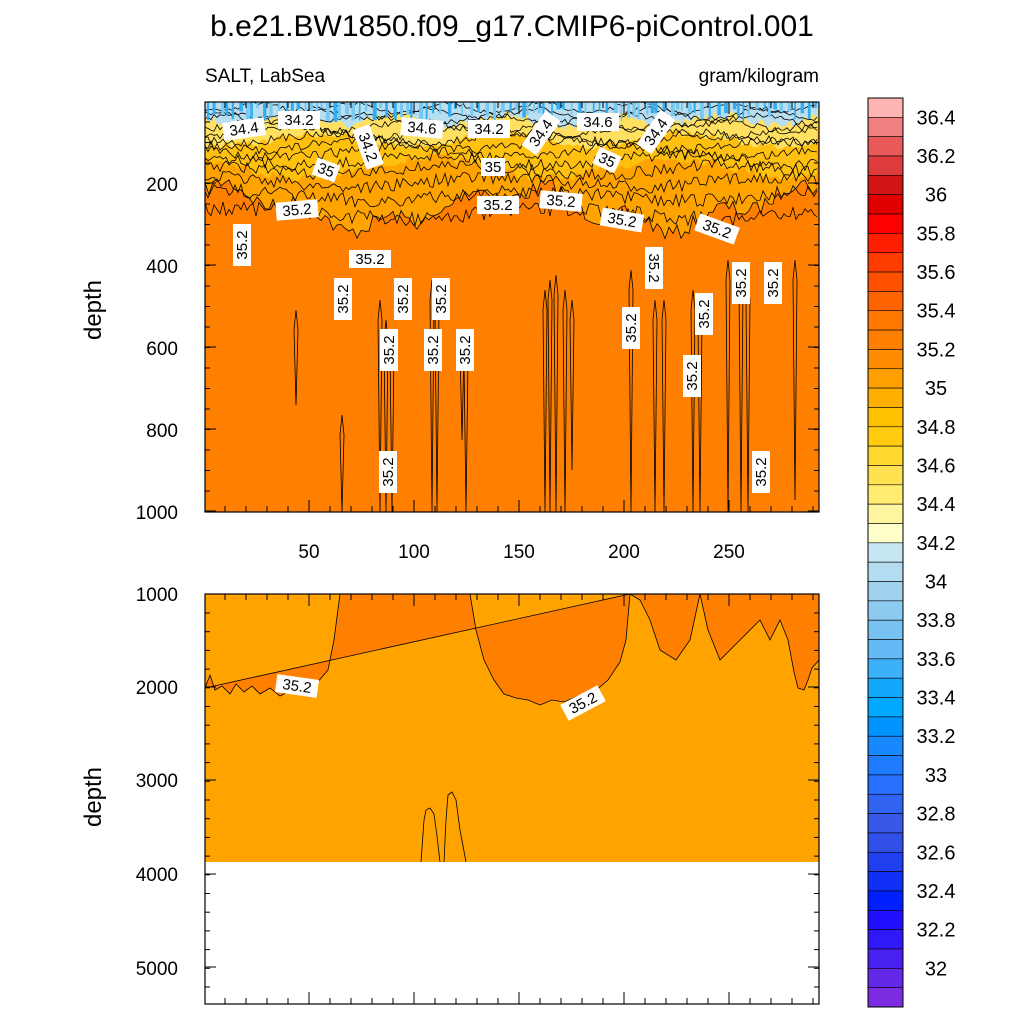  I want to click on upper-x-tick-100: 100, so click(414, 552).